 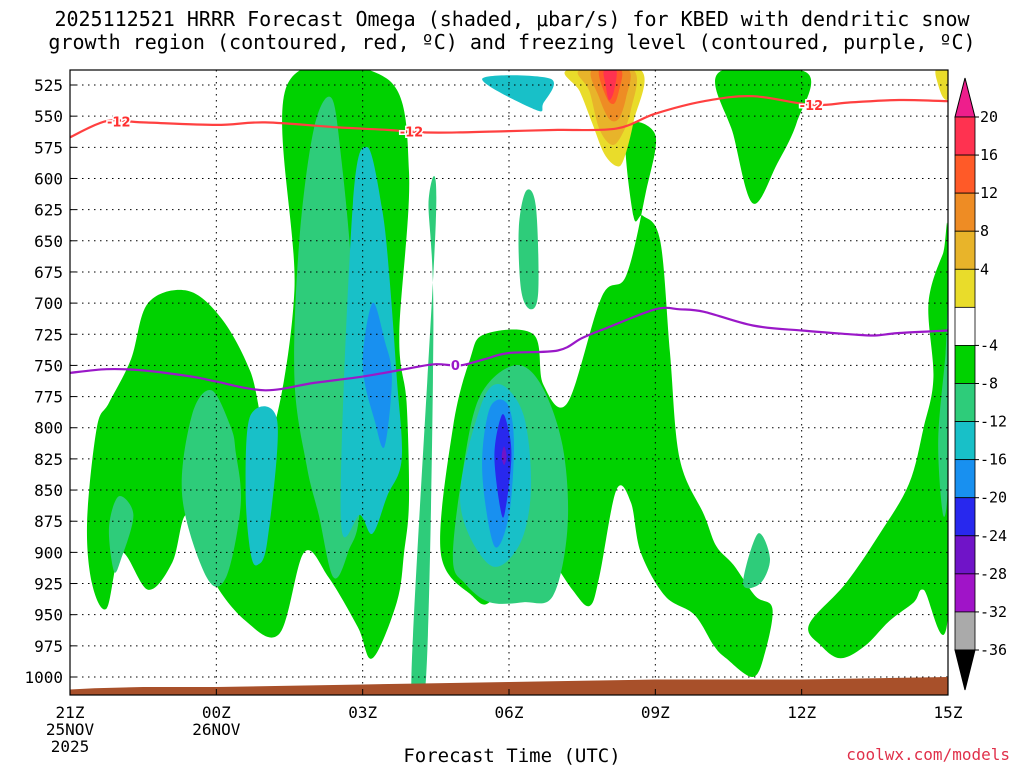 I want to click on y-tick-label: 600, so click(x=48, y=178).